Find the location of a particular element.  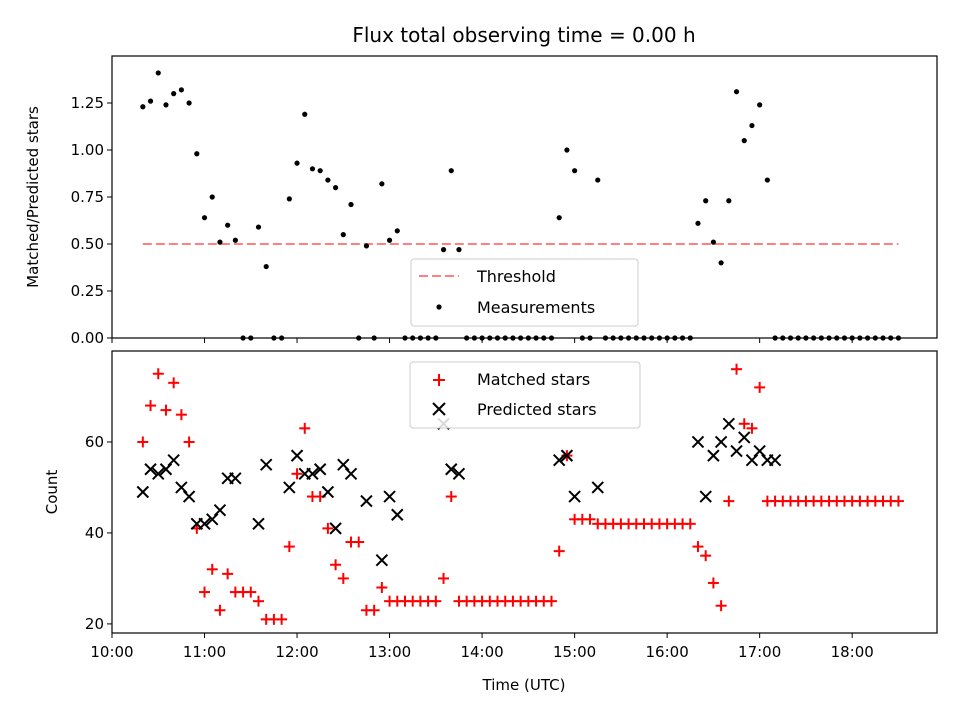

bottom-y-ticks: 20 40 60 is located at coordinates (98, 533).